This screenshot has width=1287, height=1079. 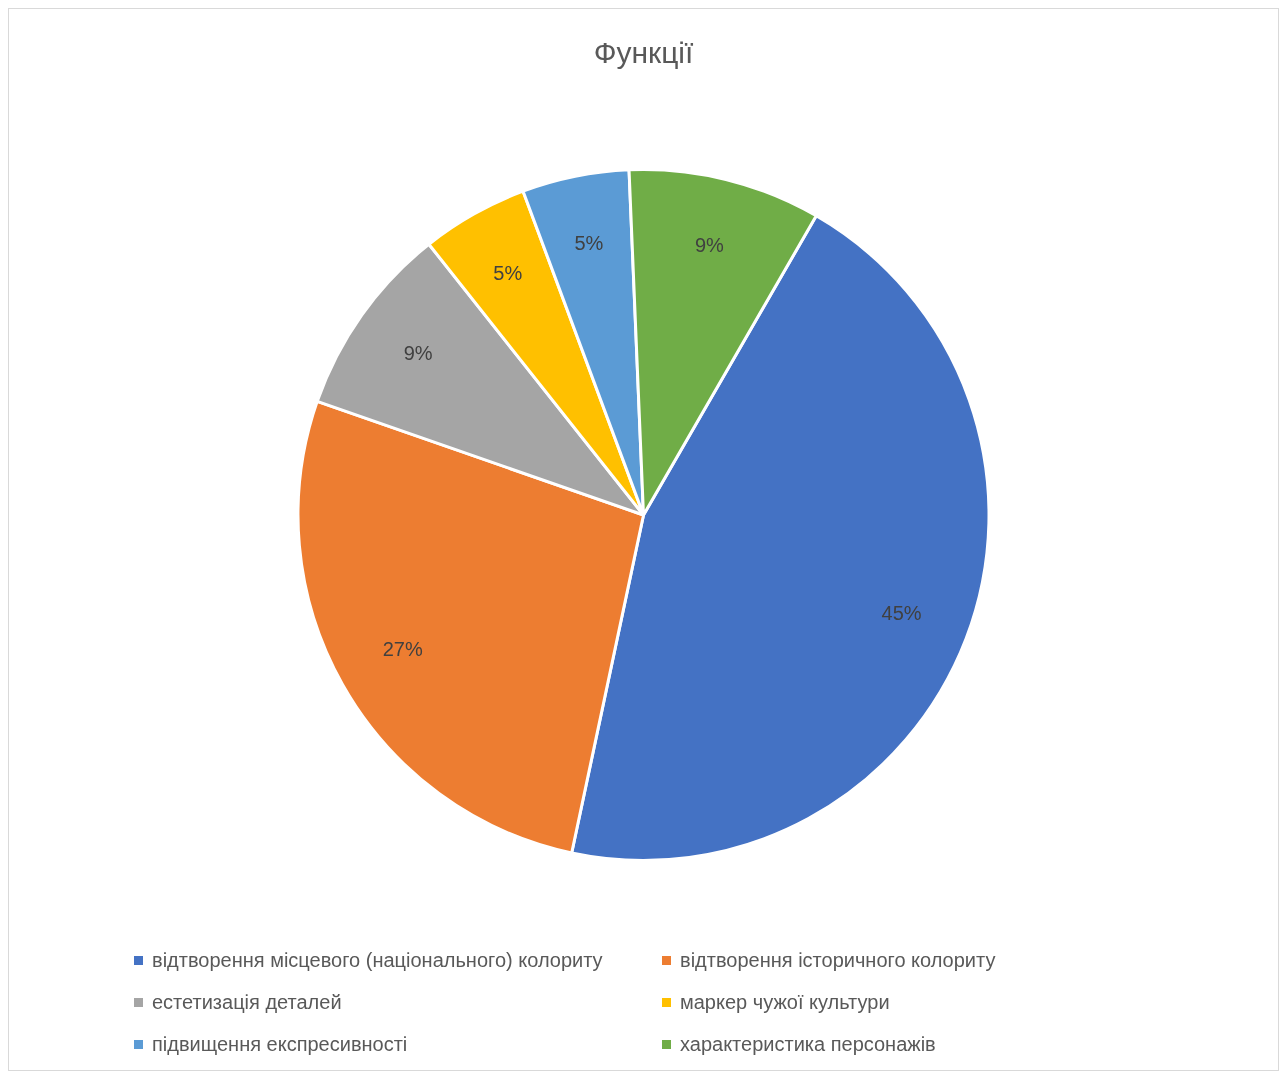 What do you see at coordinates (247, 1002) in the screenshot?
I see `legend-label: естетизація деталей` at bounding box center [247, 1002].